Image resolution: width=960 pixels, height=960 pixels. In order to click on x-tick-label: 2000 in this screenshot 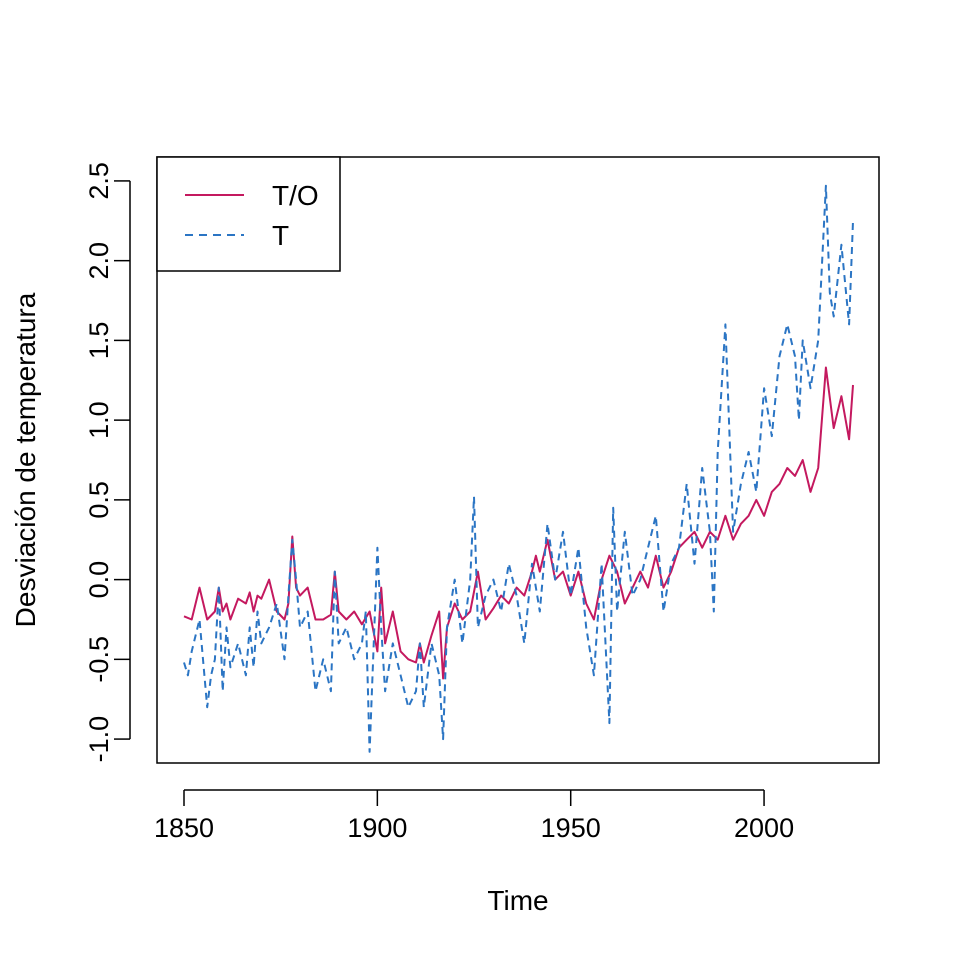, I will do `click(764, 828)`.